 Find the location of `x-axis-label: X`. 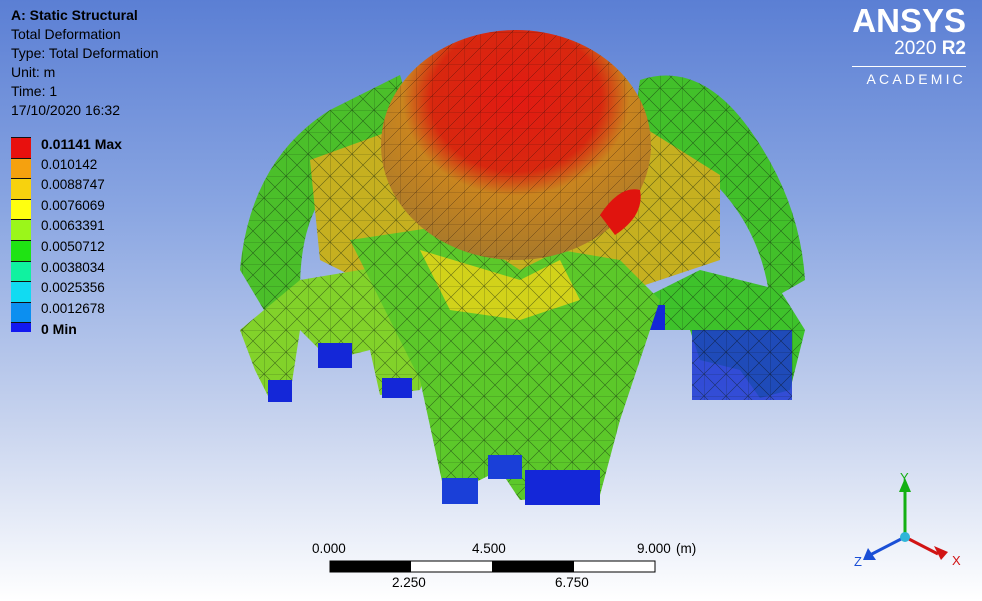

x-axis-label: X is located at coordinates (956, 560).